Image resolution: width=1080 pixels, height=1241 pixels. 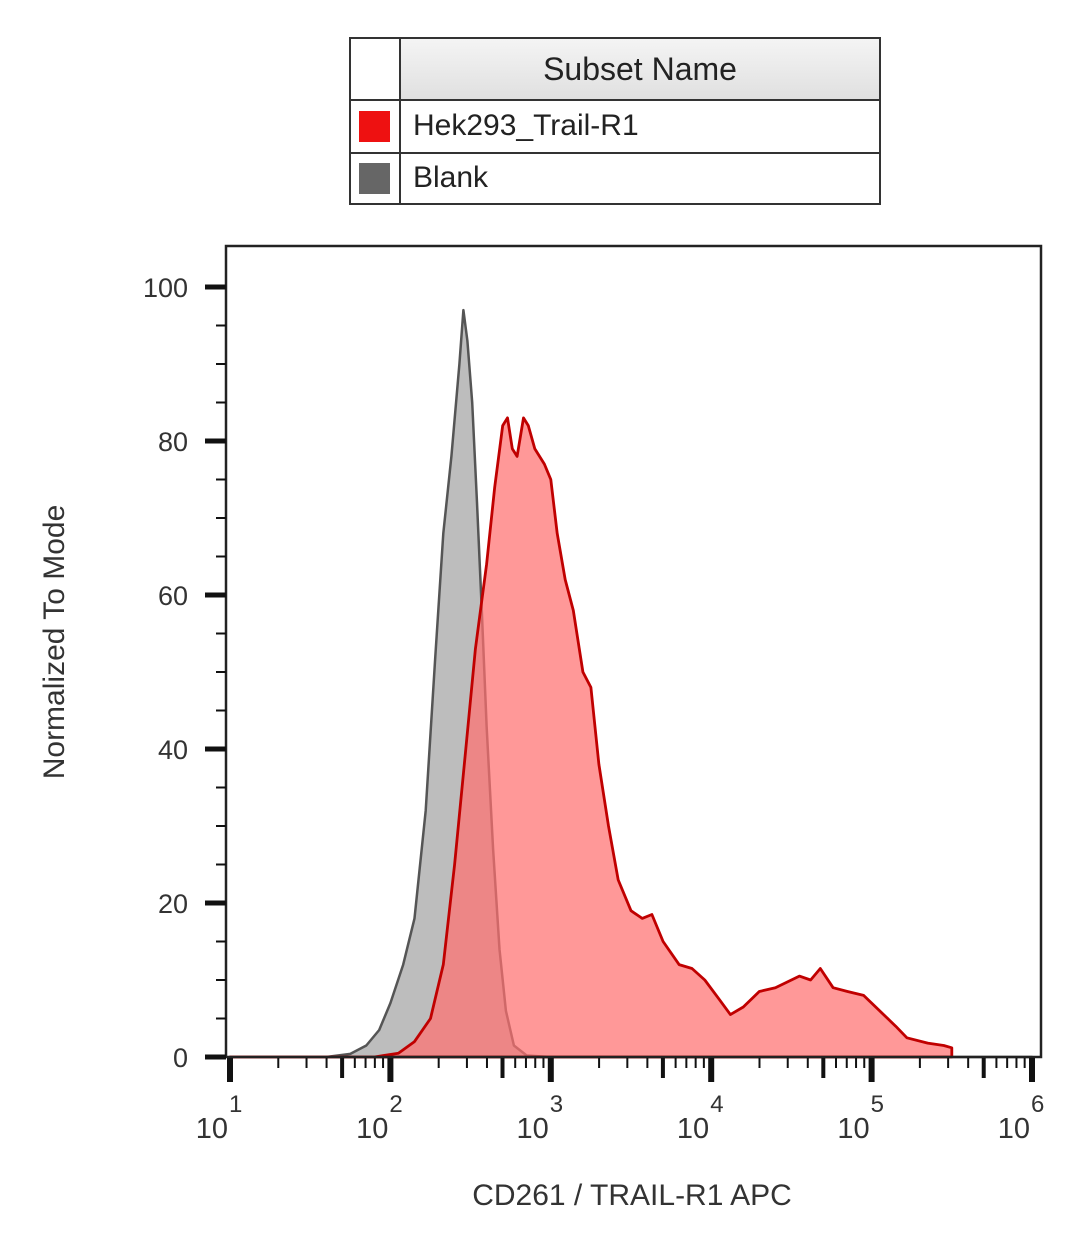 I want to click on y-tick-label: 60, so click(x=173, y=596).